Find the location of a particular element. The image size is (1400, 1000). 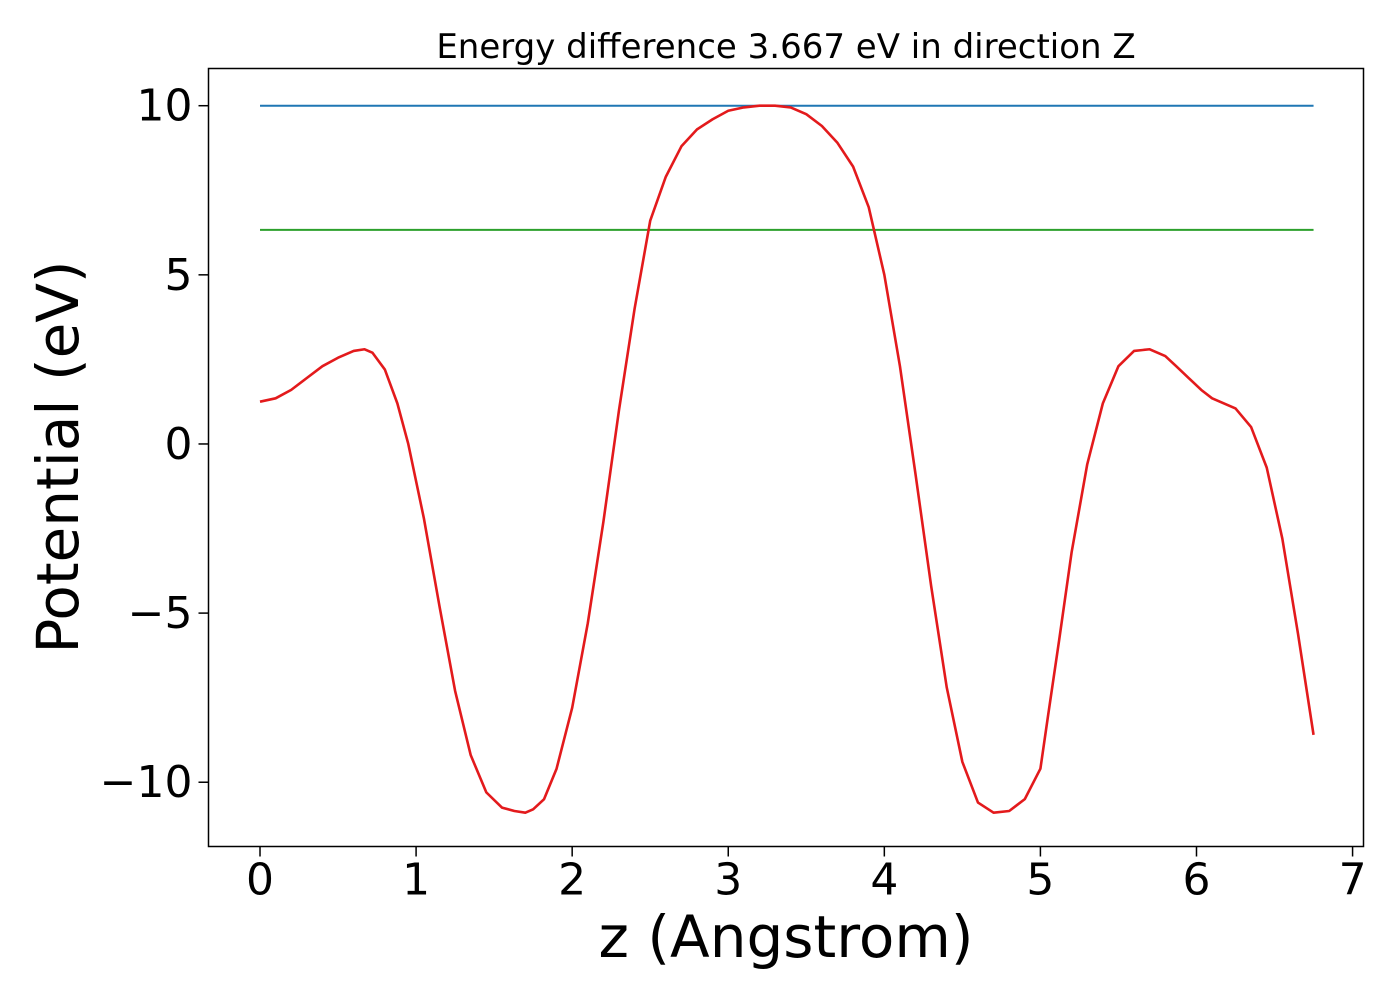

y-tick-label: 10 is located at coordinates (165, 106).